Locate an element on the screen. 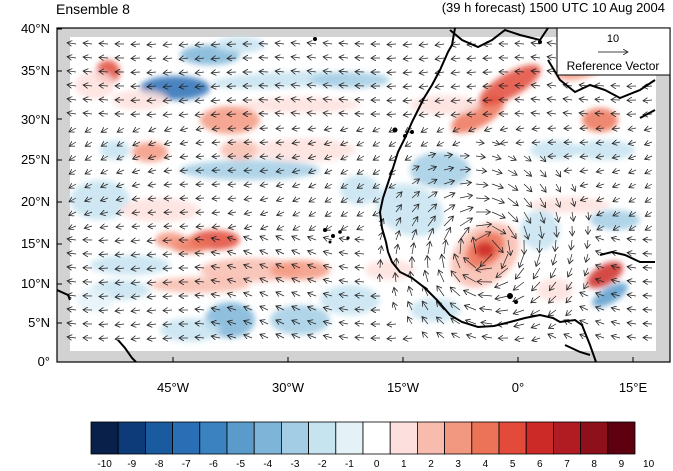  lat-label-20n: 20°N is located at coordinates (35, 201).